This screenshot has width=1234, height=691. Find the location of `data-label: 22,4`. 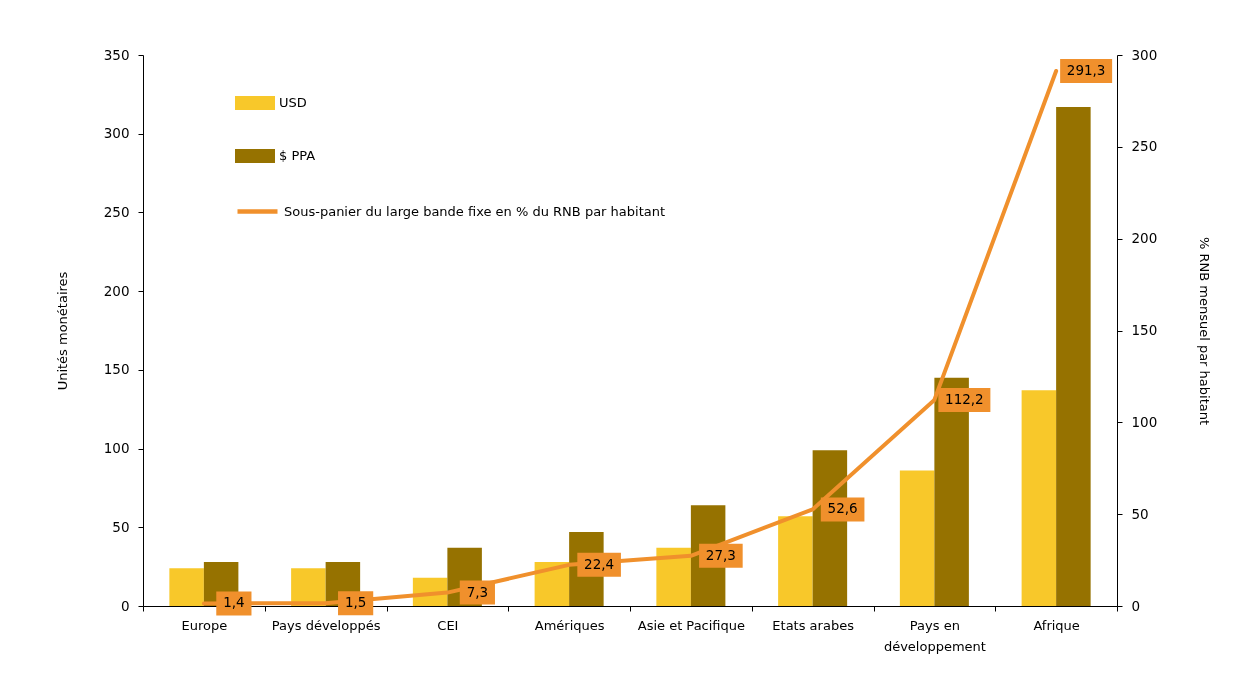

data-label: 22,4 is located at coordinates (599, 563).